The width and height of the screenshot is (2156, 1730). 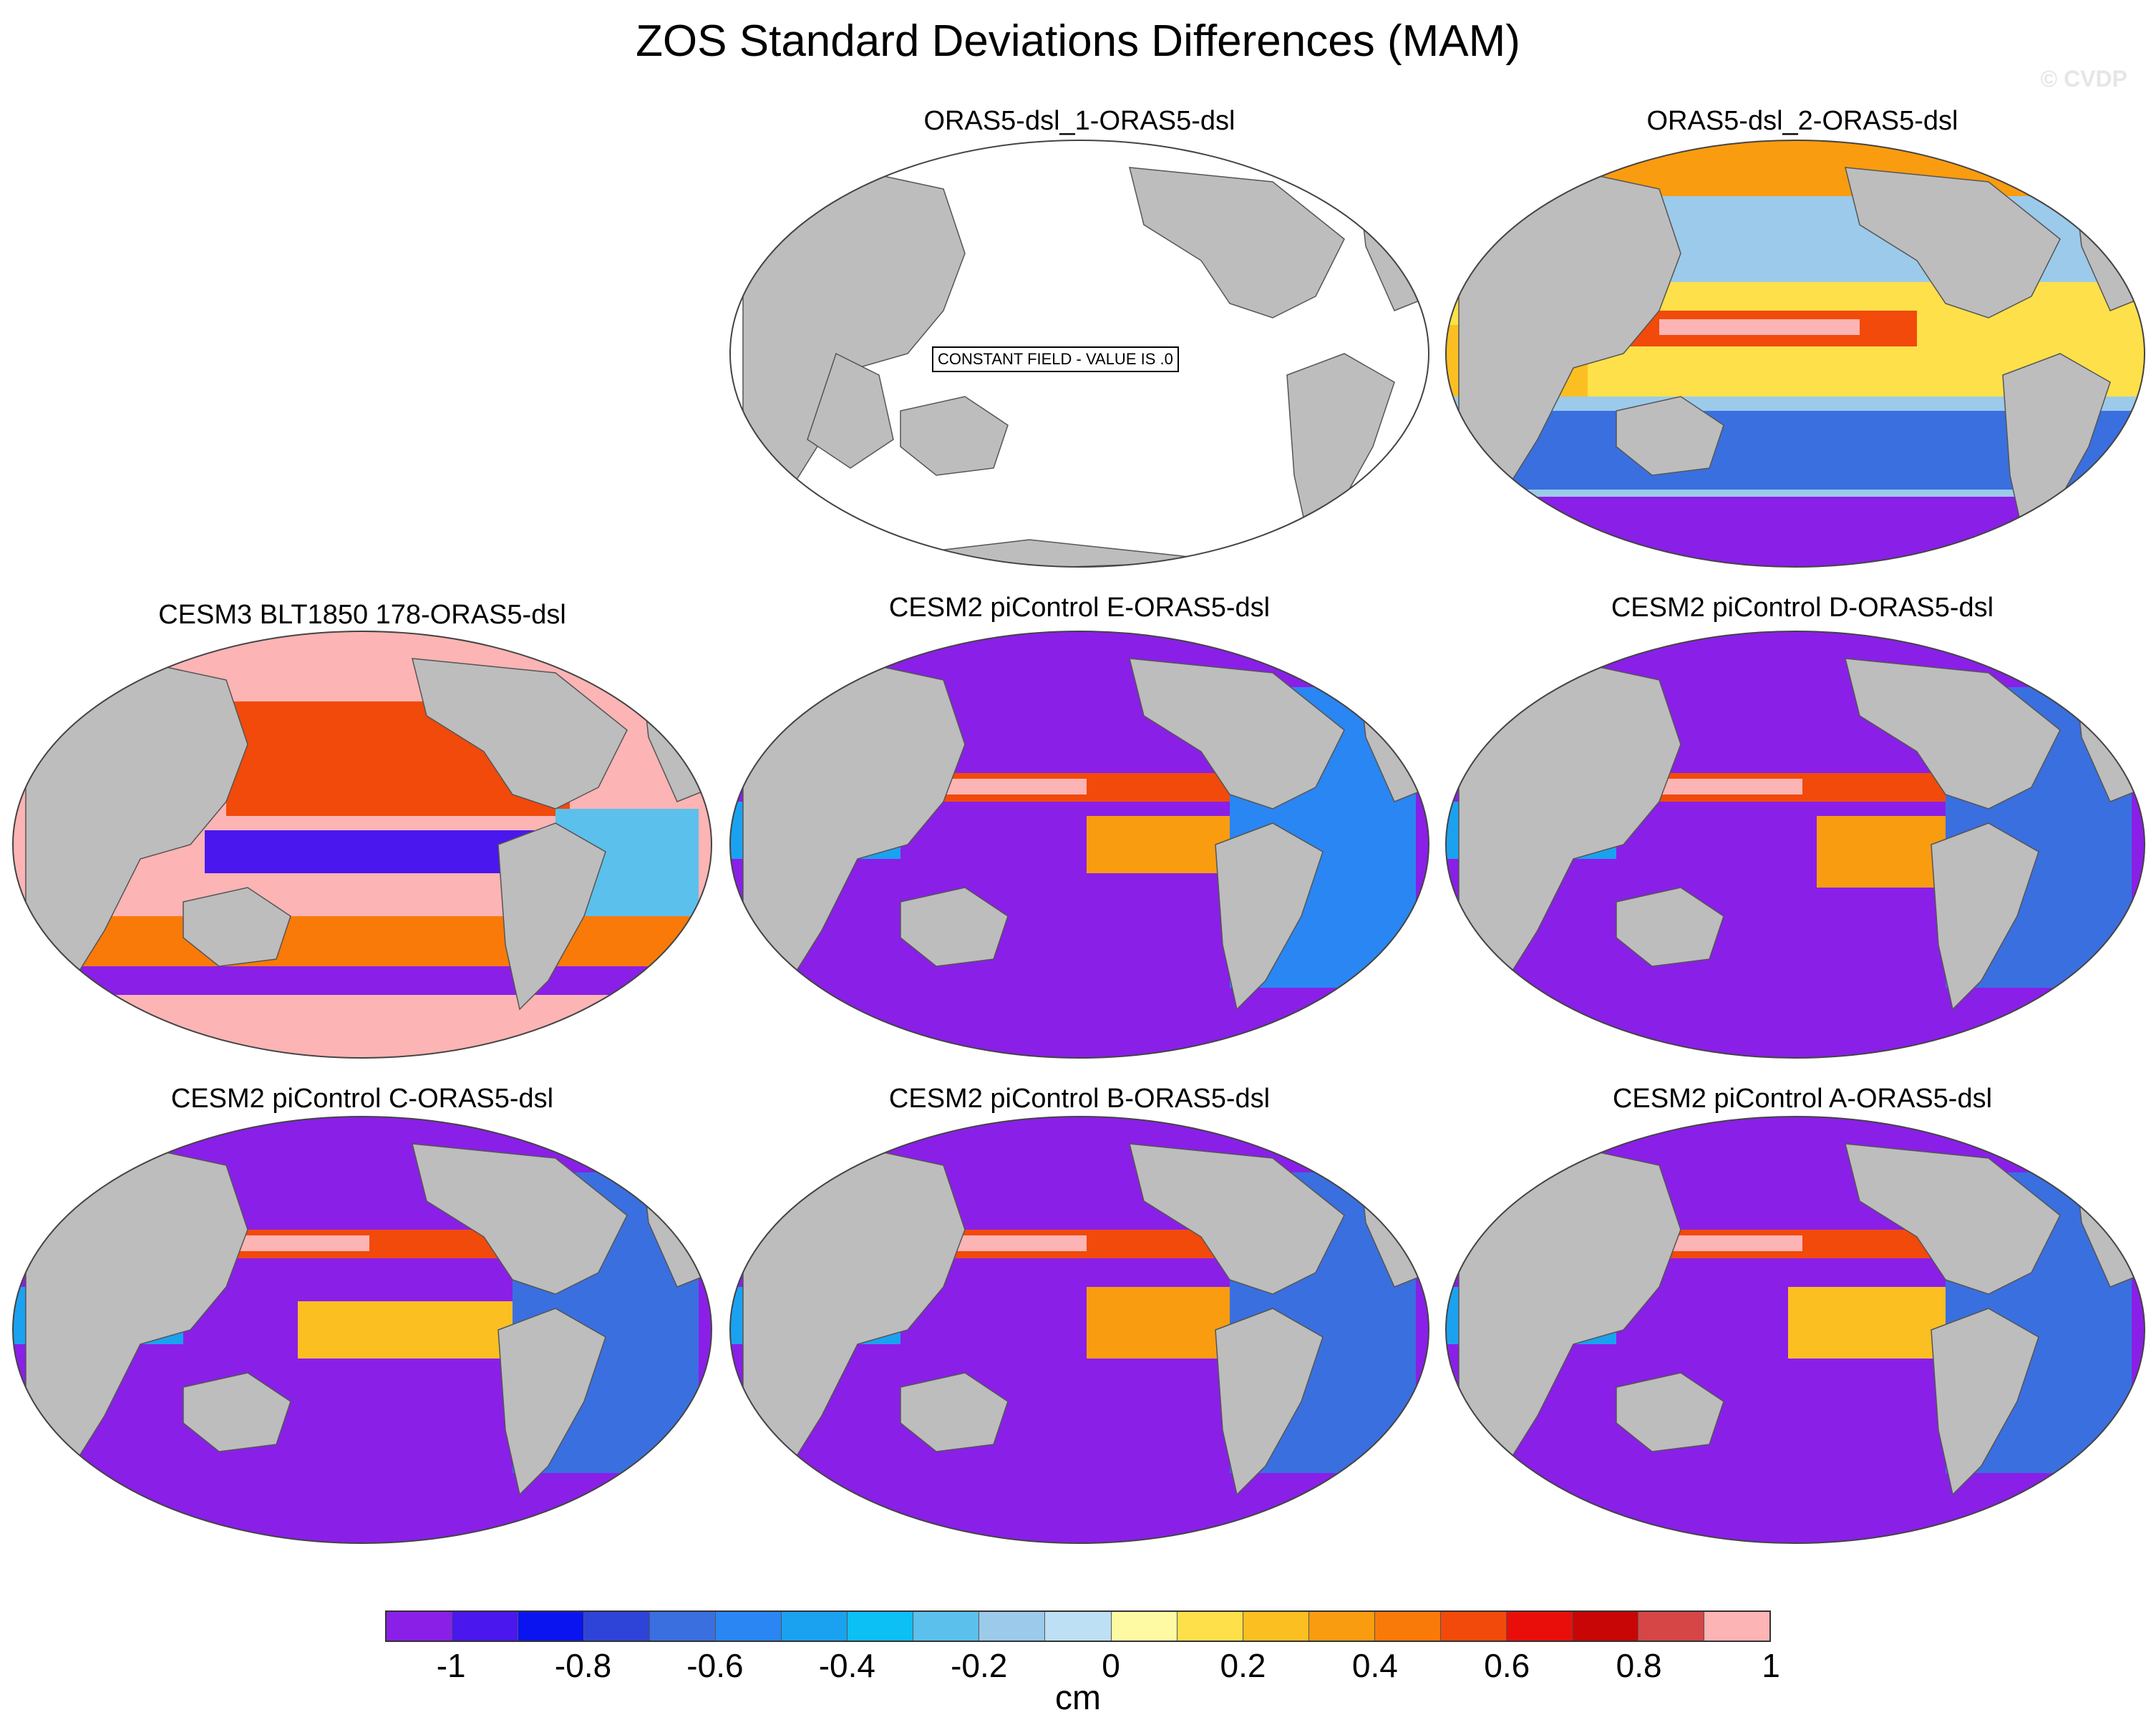 I want to click on panel-title-6: CESM2 piControl C-ORAS5-dsl, so click(x=362, y=1099).